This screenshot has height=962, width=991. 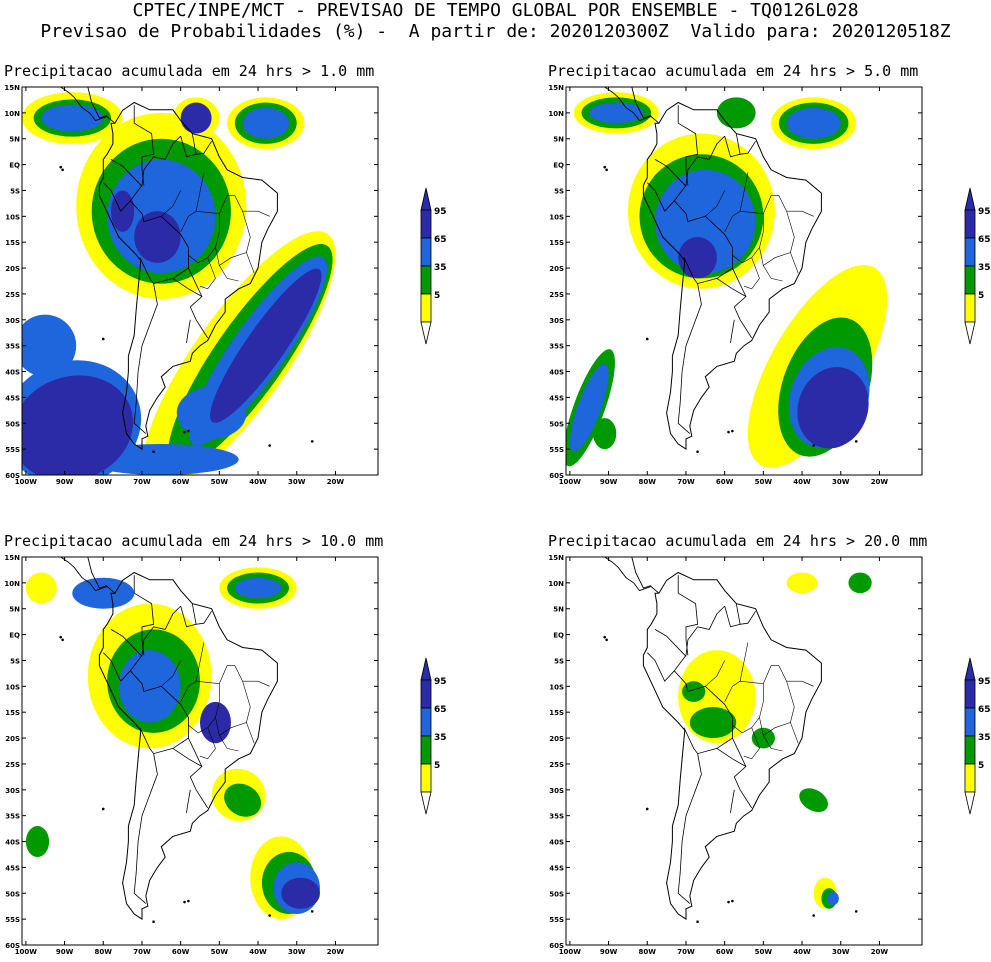 What do you see at coordinates (556, 739) in the screenshot?
I see `lat-tick-label: 20S` at bounding box center [556, 739].